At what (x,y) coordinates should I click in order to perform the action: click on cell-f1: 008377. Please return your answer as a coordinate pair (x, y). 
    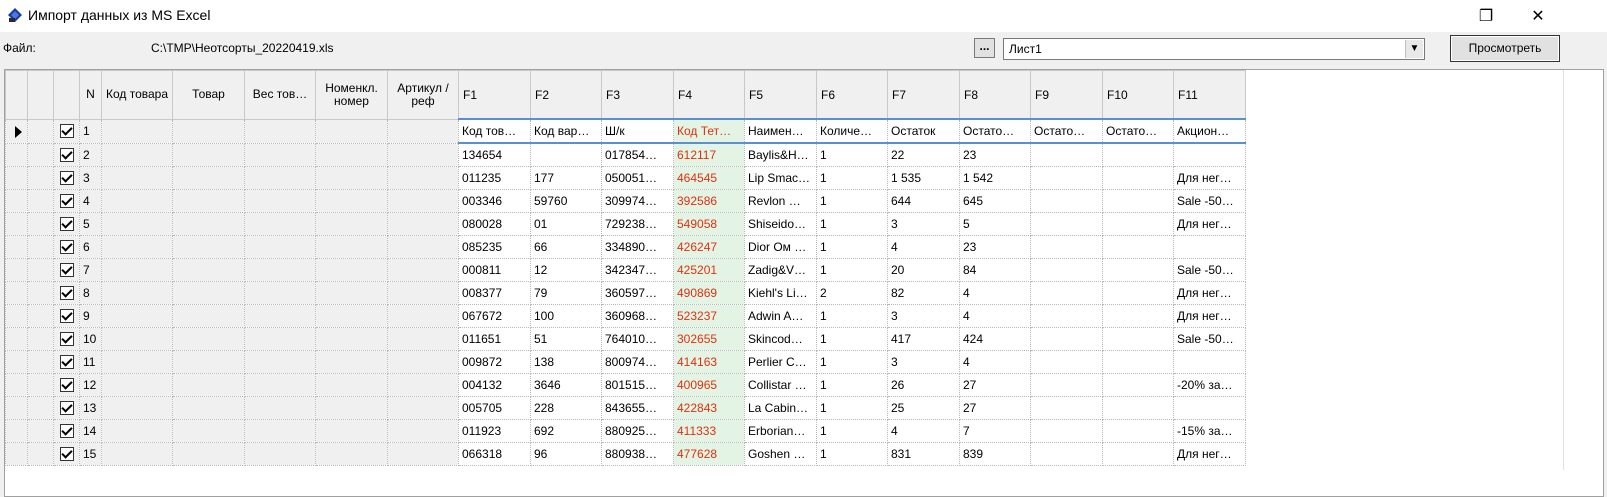
    Looking at the image, I should click on (494, 293).